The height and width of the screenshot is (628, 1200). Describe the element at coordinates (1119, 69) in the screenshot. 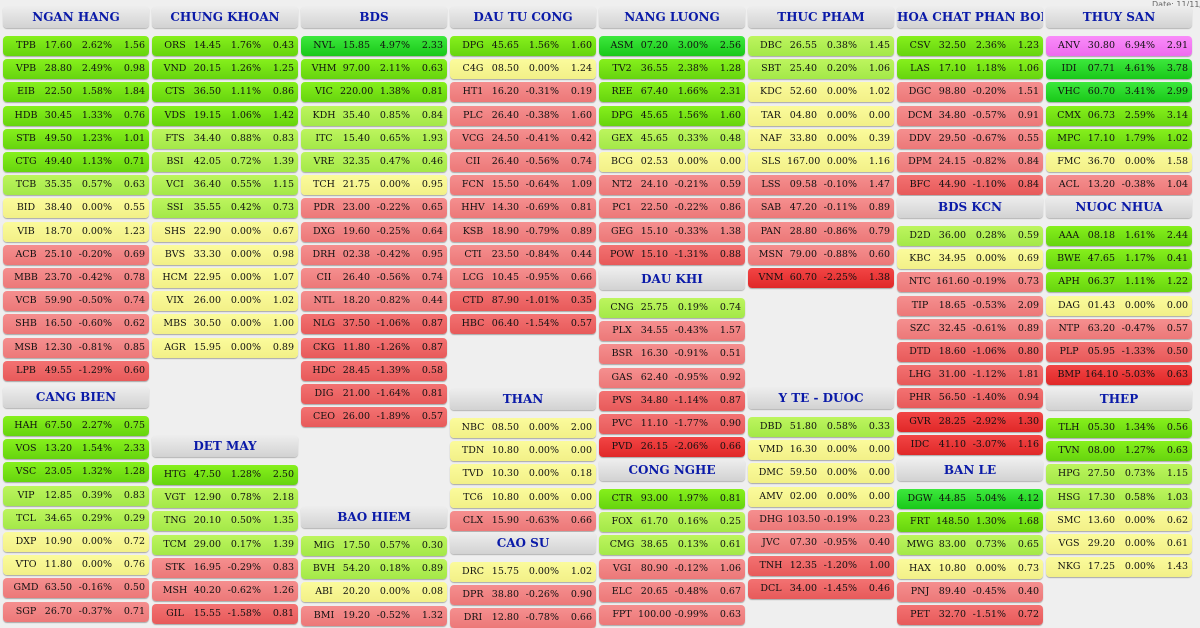

I see `stock-row-idi: IDI 07.71 4.61% 3.78` at that location.